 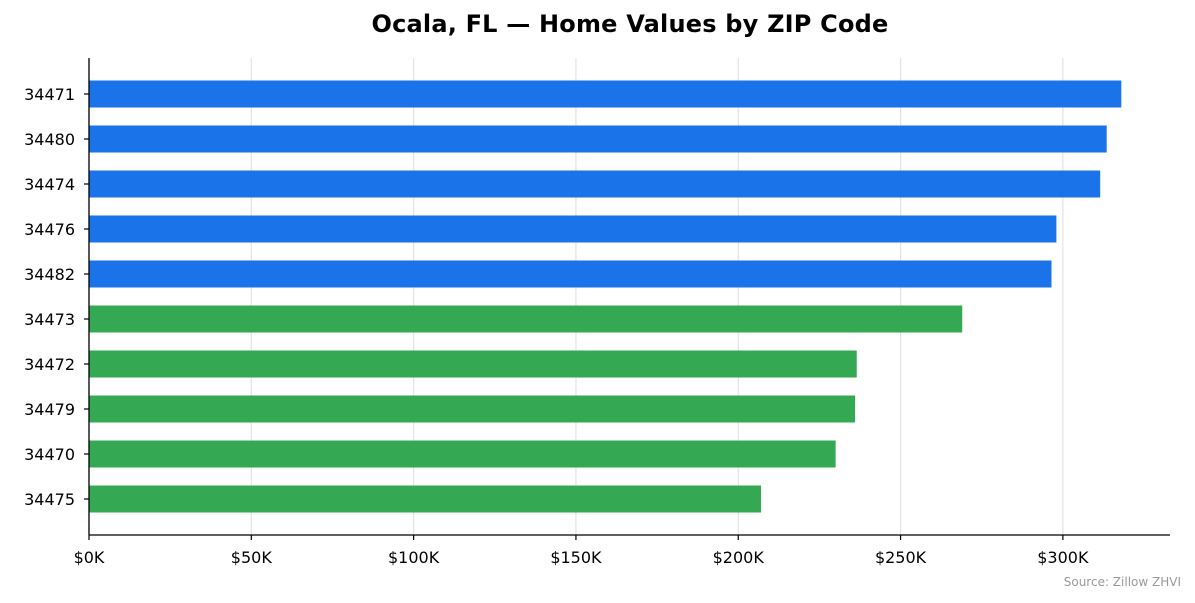 I want to click on y-tick-label: 34473, so click(x=49, y=319).